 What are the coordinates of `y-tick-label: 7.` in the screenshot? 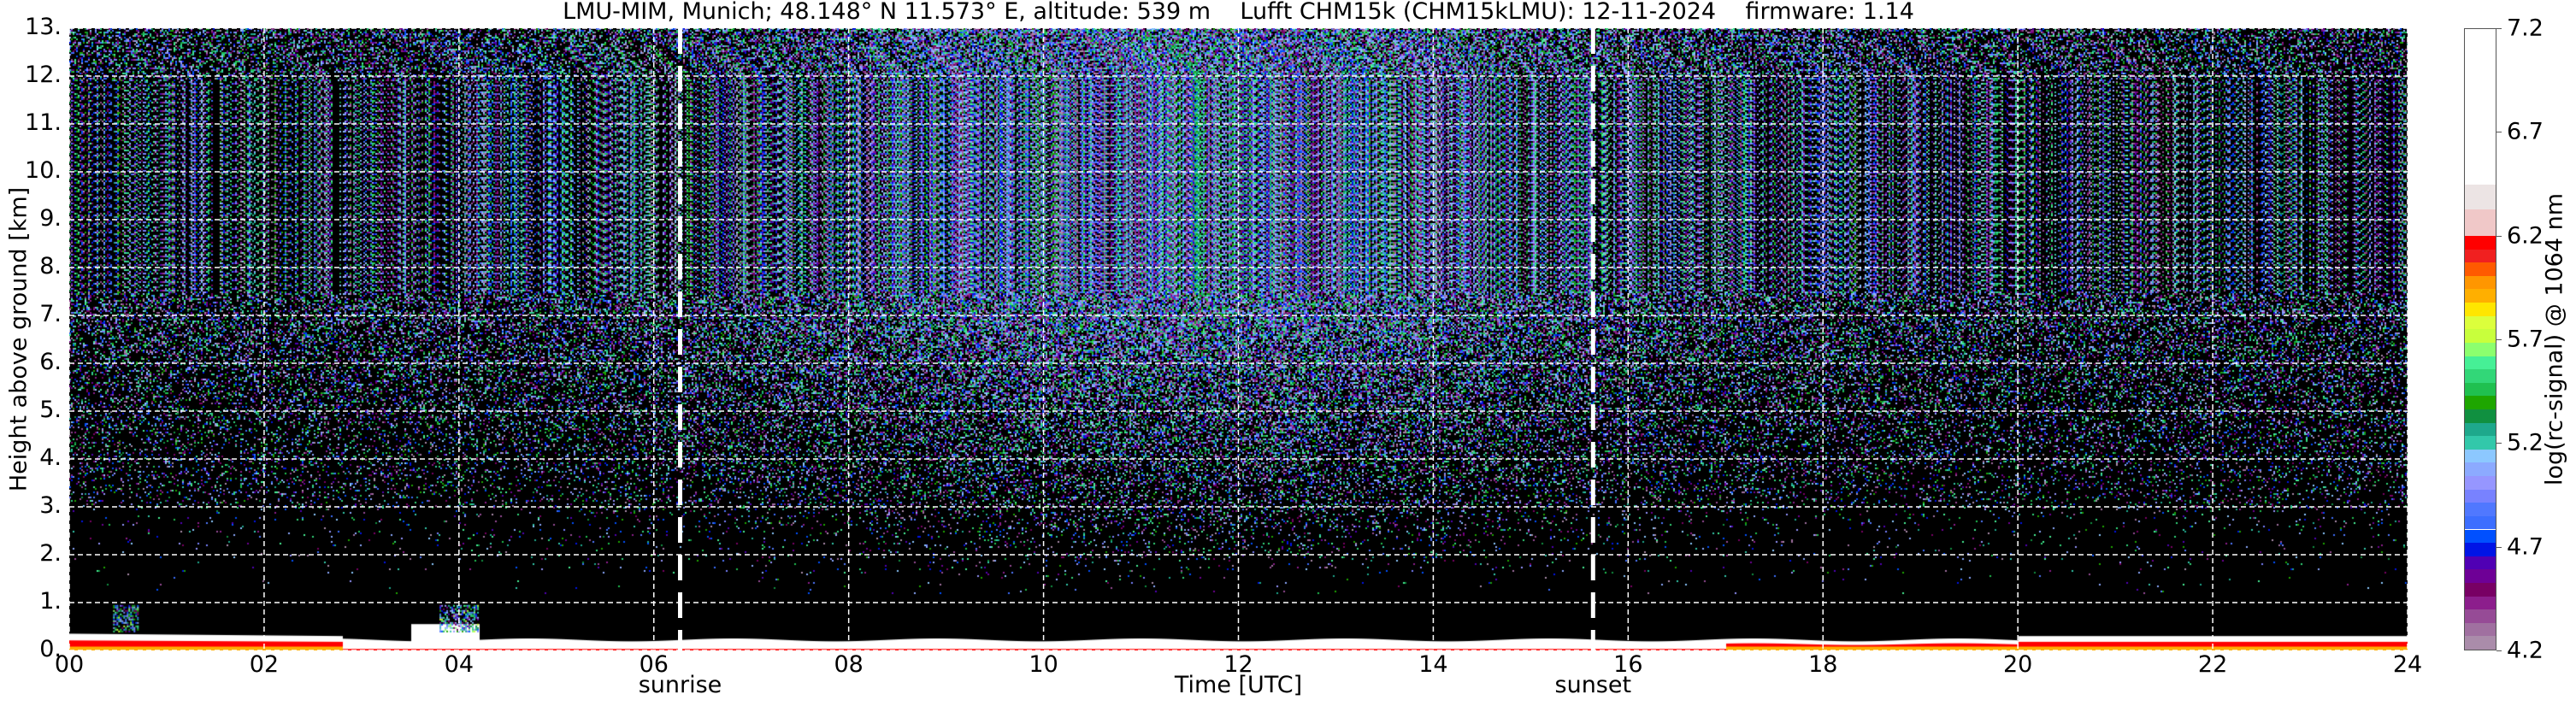 It's located at (51, 313).